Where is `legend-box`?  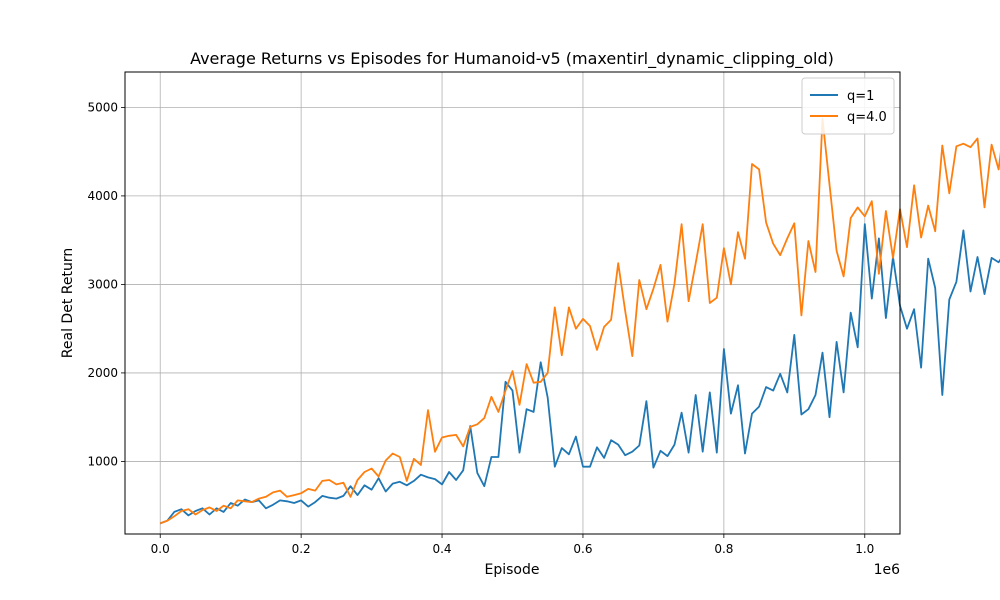
legend-box is located at coordinates (848, 106).